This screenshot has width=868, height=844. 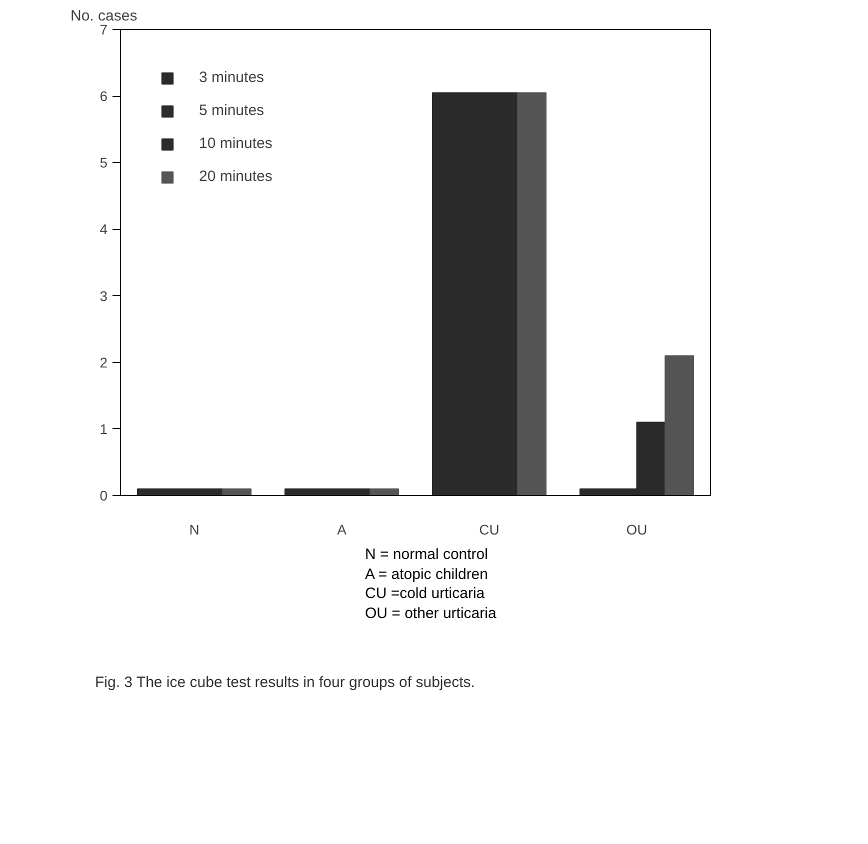 I want to click on y-tick-label: 1, so click(x=104, y=428).